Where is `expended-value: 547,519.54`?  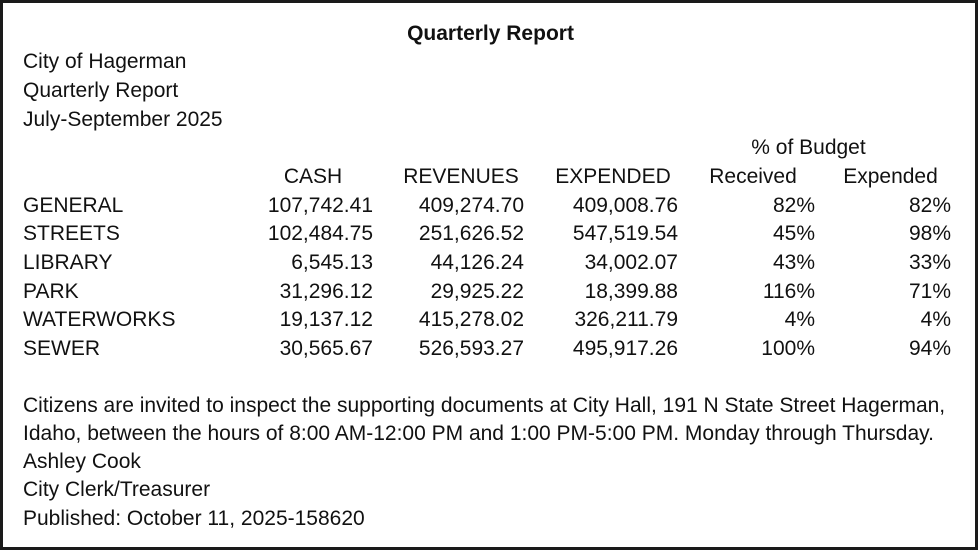
expended-value: 547,519.54 is located at coordinates (625, 233).